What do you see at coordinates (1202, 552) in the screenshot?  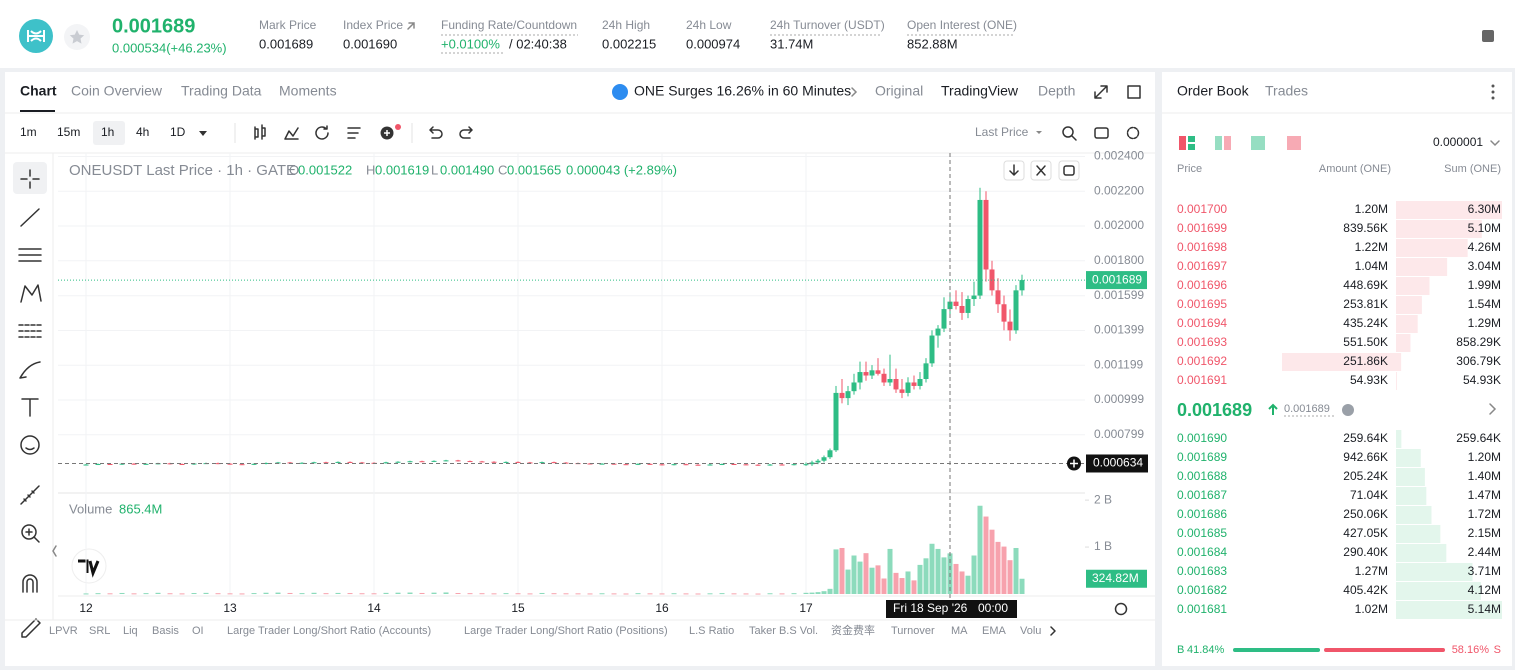 I see `ob-price: 0.001684` at bounding box center [1202, 552].